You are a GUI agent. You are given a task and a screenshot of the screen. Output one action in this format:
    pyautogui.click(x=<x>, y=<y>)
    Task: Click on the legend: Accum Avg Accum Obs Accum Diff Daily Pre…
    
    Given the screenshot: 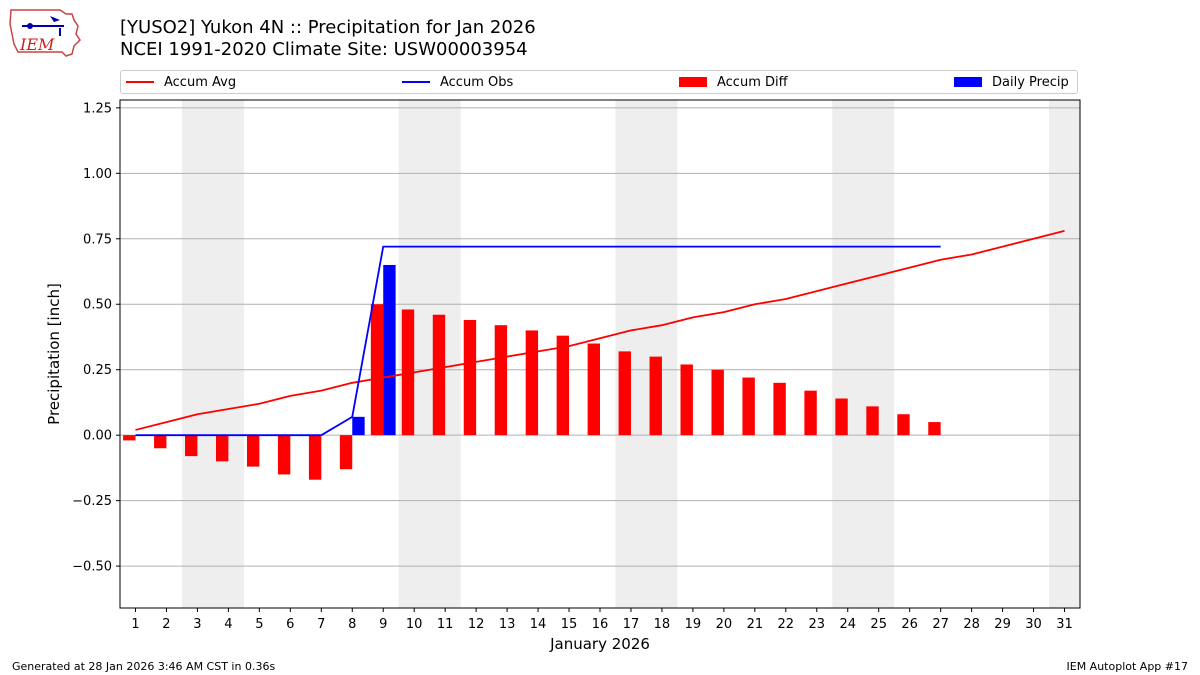 What is the action you would take?
    pyautogui.click(x=599, y=82)
    